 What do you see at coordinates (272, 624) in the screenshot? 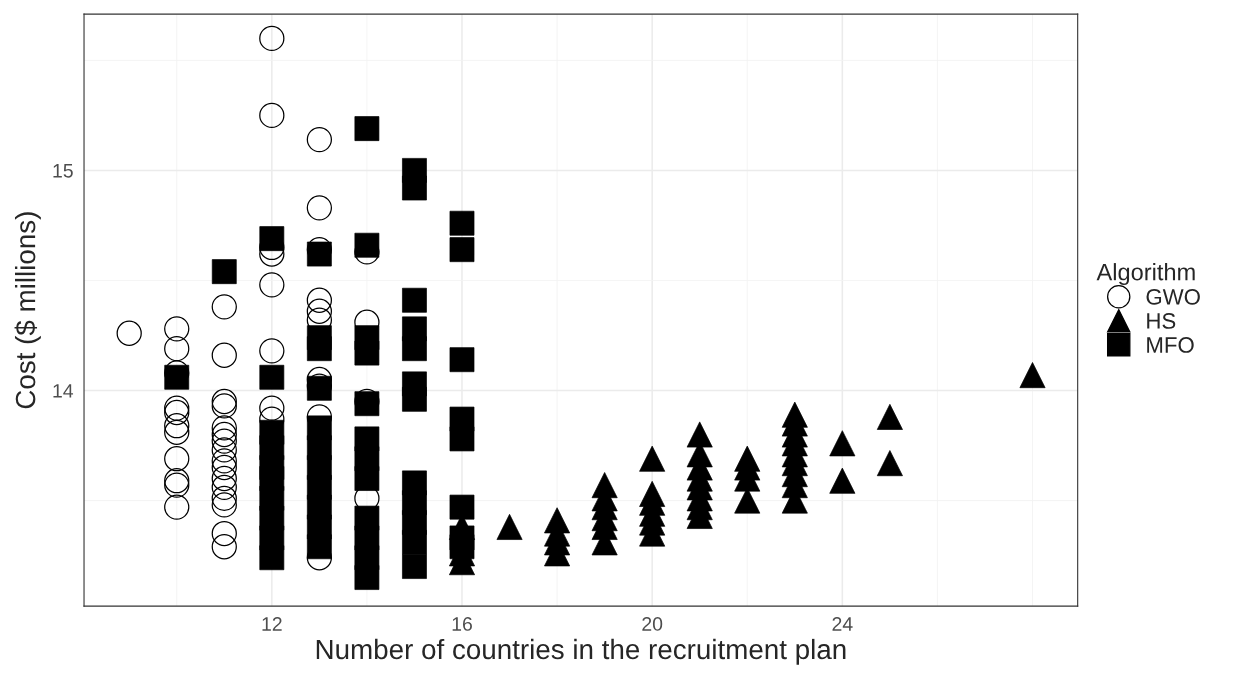
I see `x-tick-label: 12` at bounding box center [272, 624].